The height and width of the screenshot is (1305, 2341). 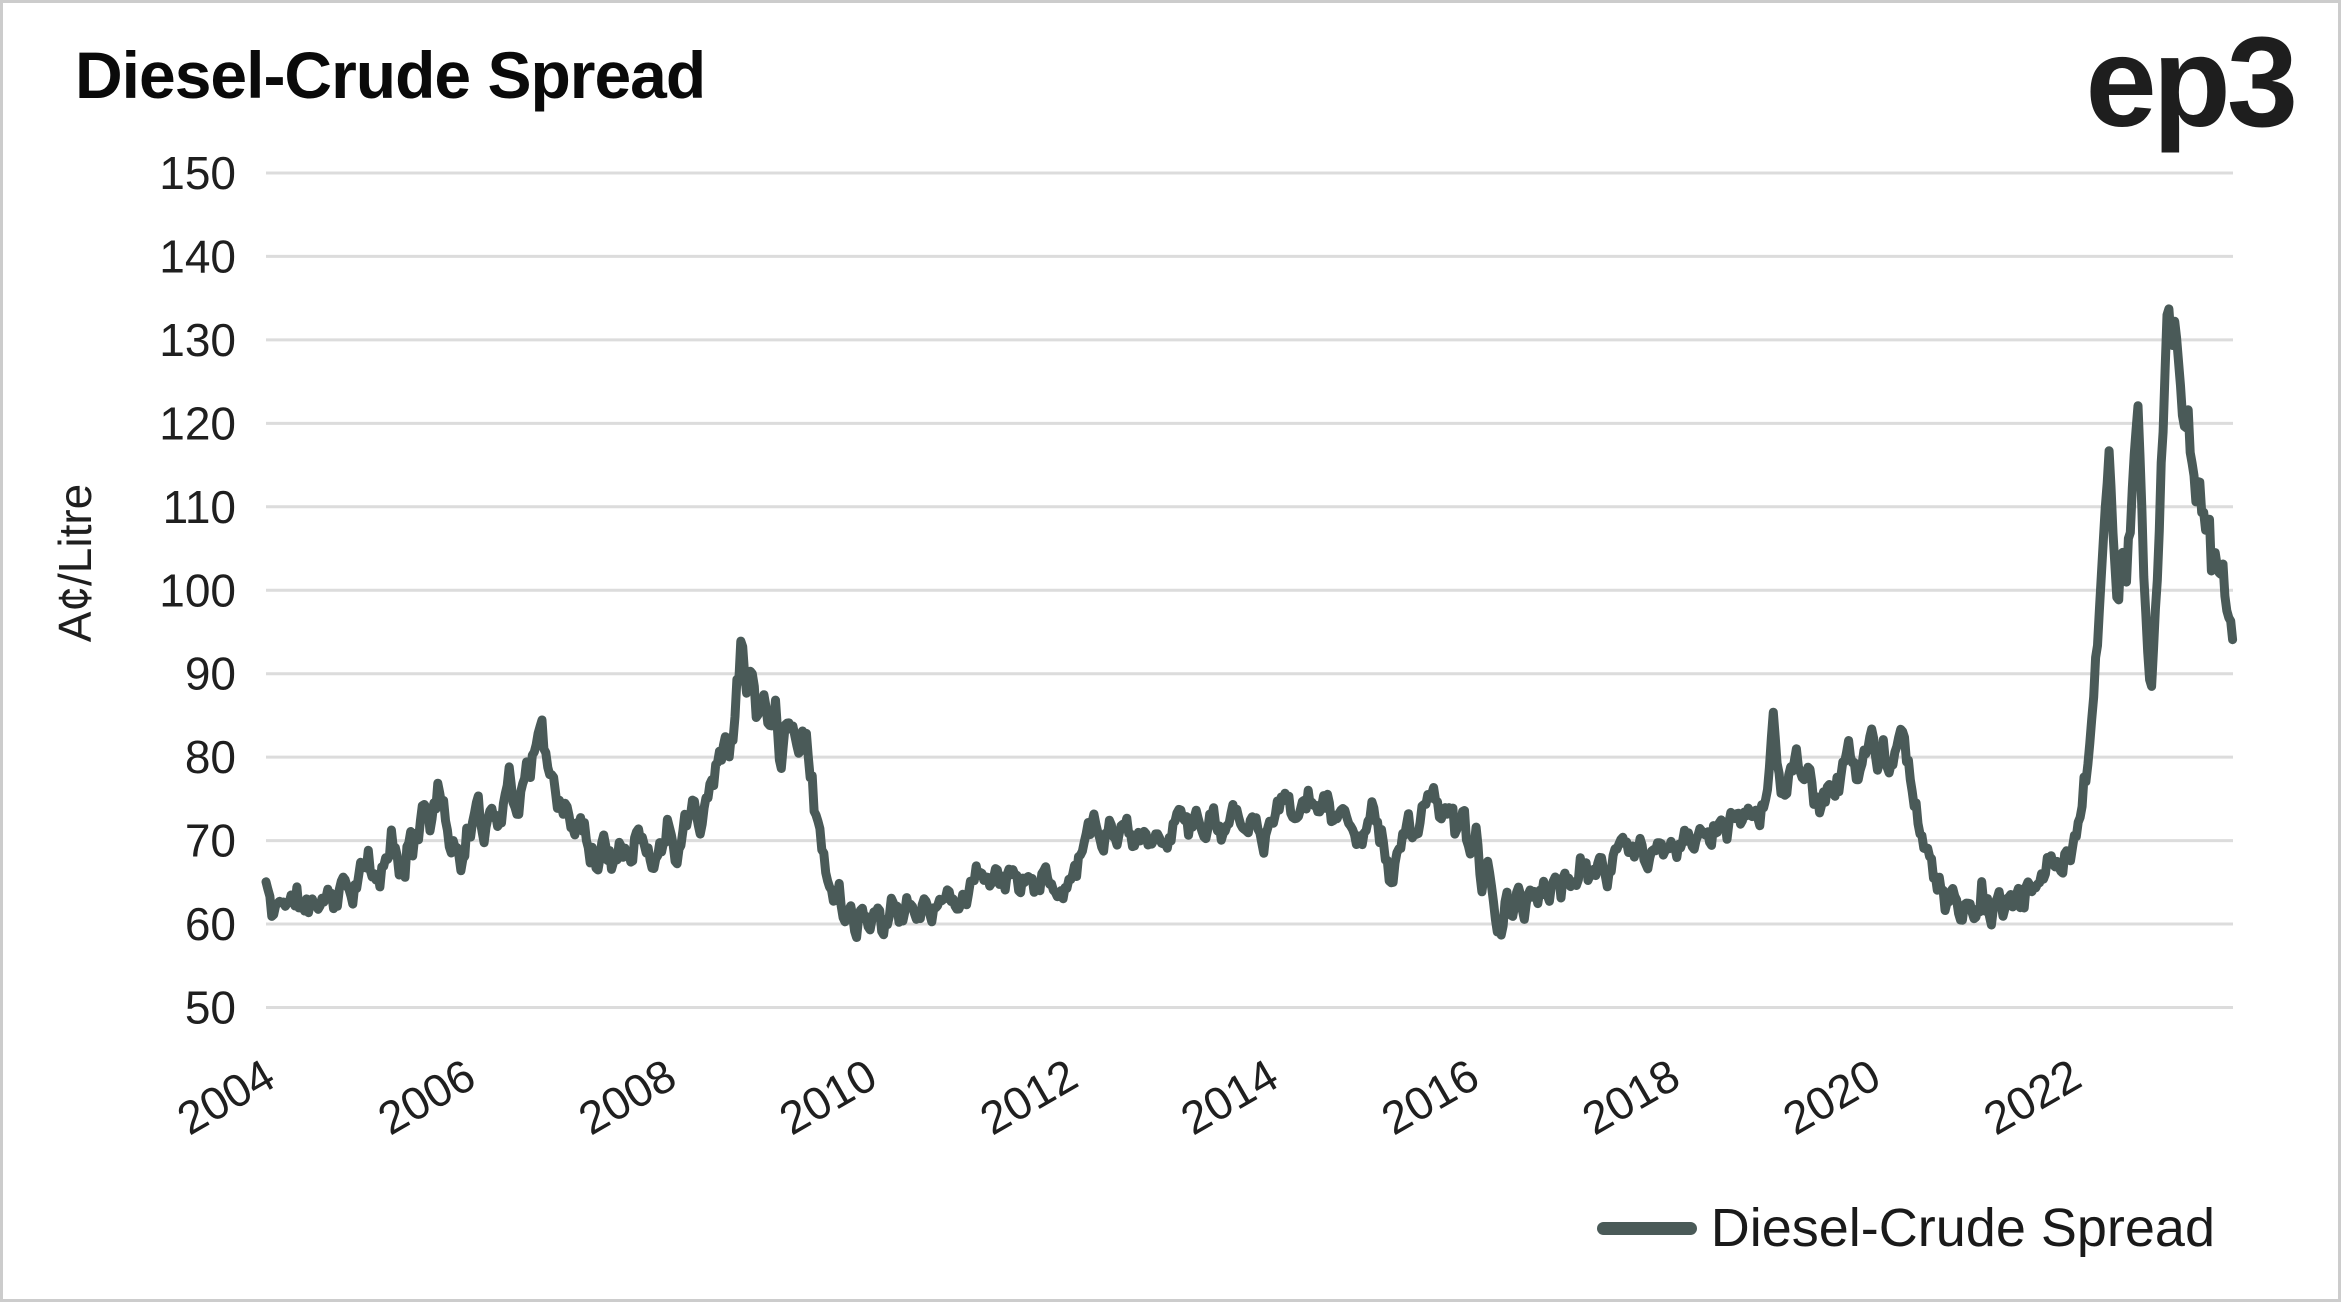 I want to click on chart-title: Diesel-Crude Spread, so click(x=390, y=75).